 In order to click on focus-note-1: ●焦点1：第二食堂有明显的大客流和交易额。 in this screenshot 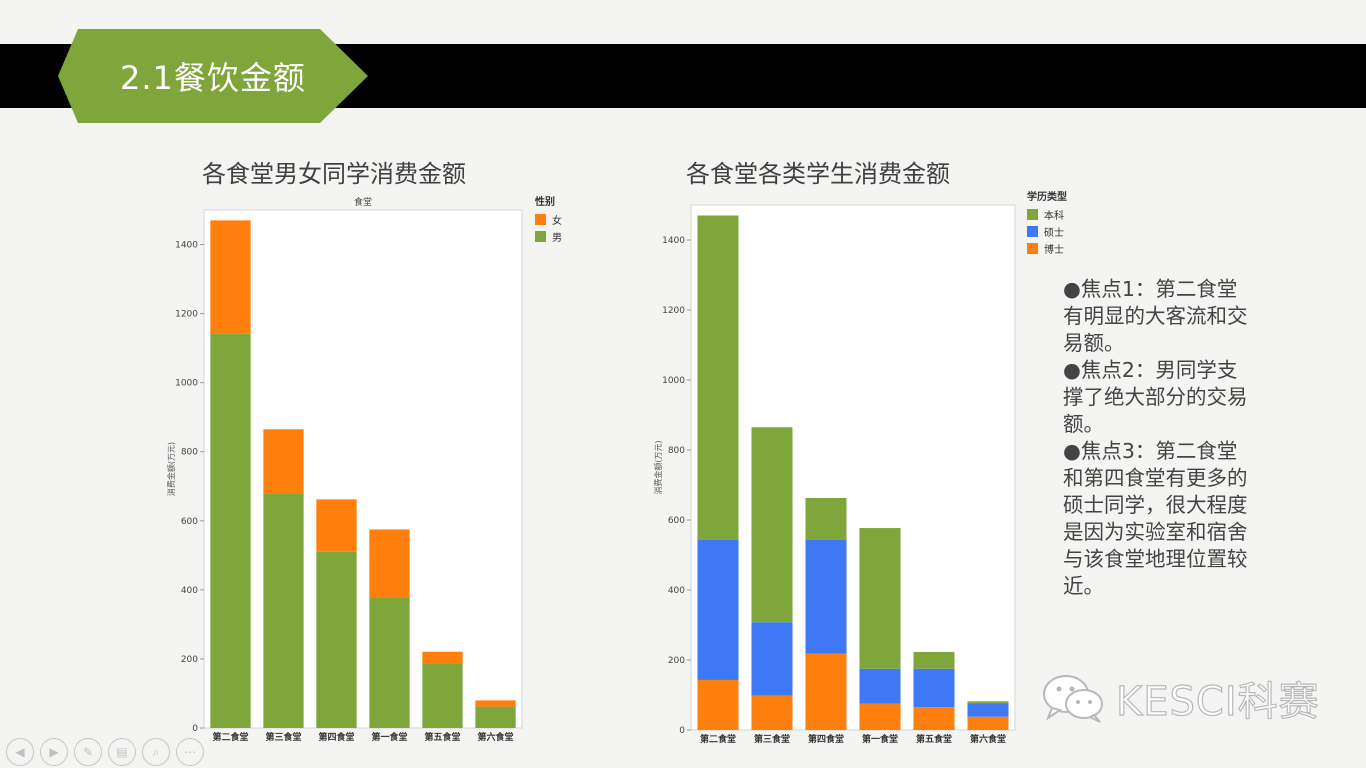, I will do `click(1155, 316)`.